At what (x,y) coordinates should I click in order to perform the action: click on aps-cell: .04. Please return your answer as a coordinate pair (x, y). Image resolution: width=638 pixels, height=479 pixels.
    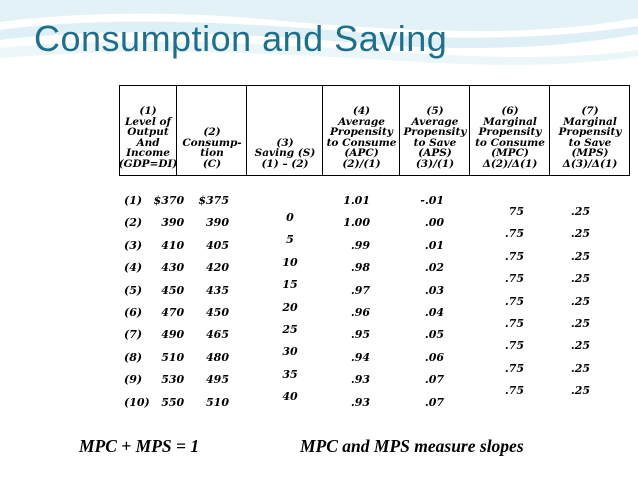
    Looking at the image, I should click on (434, 312).